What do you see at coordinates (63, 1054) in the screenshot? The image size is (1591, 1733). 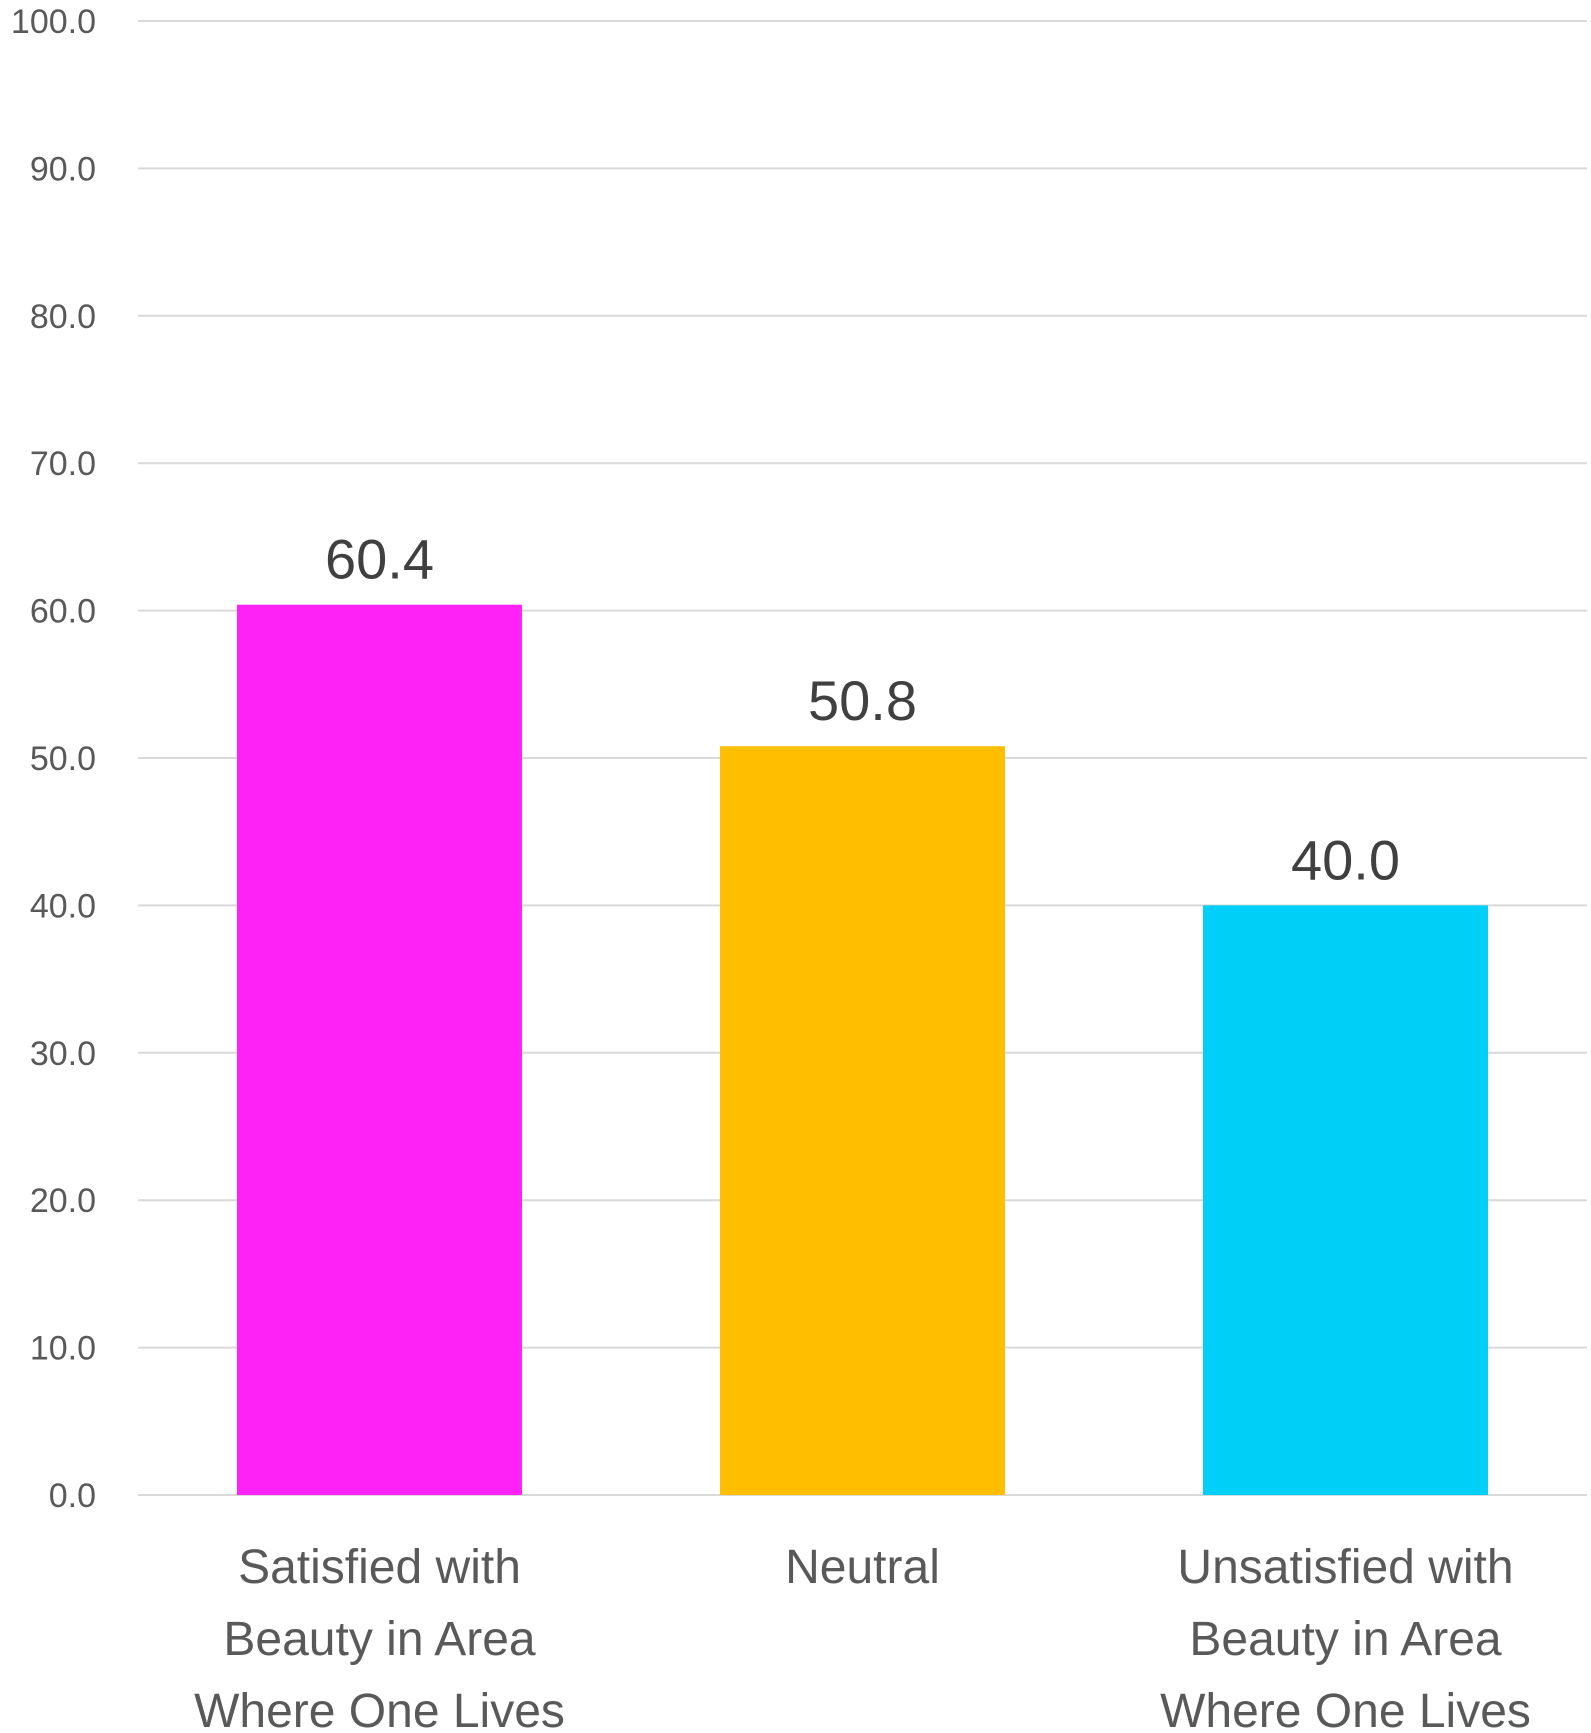 I see `y-tick-label: 30.0` at bounding box center [63, 1054].